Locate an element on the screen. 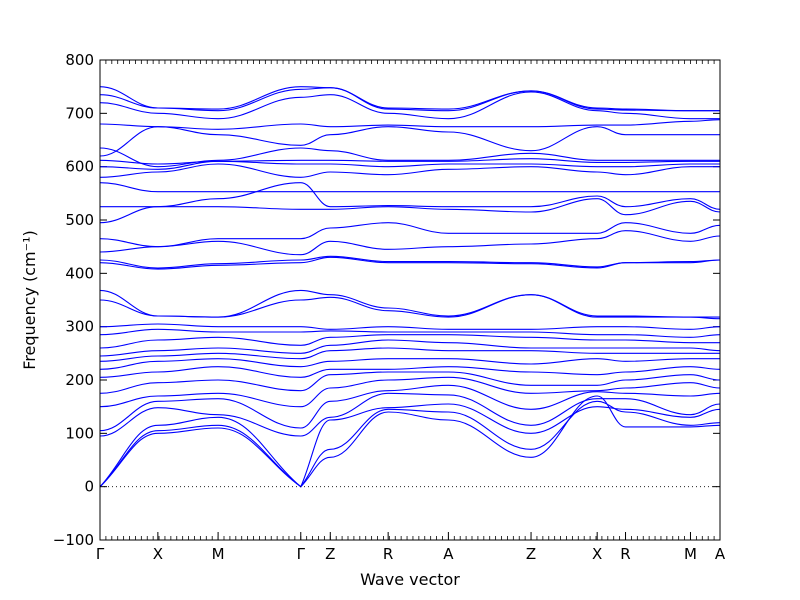 The image size is (800, 600). y-tick-label: 200 is located at coordinates (79, 380).